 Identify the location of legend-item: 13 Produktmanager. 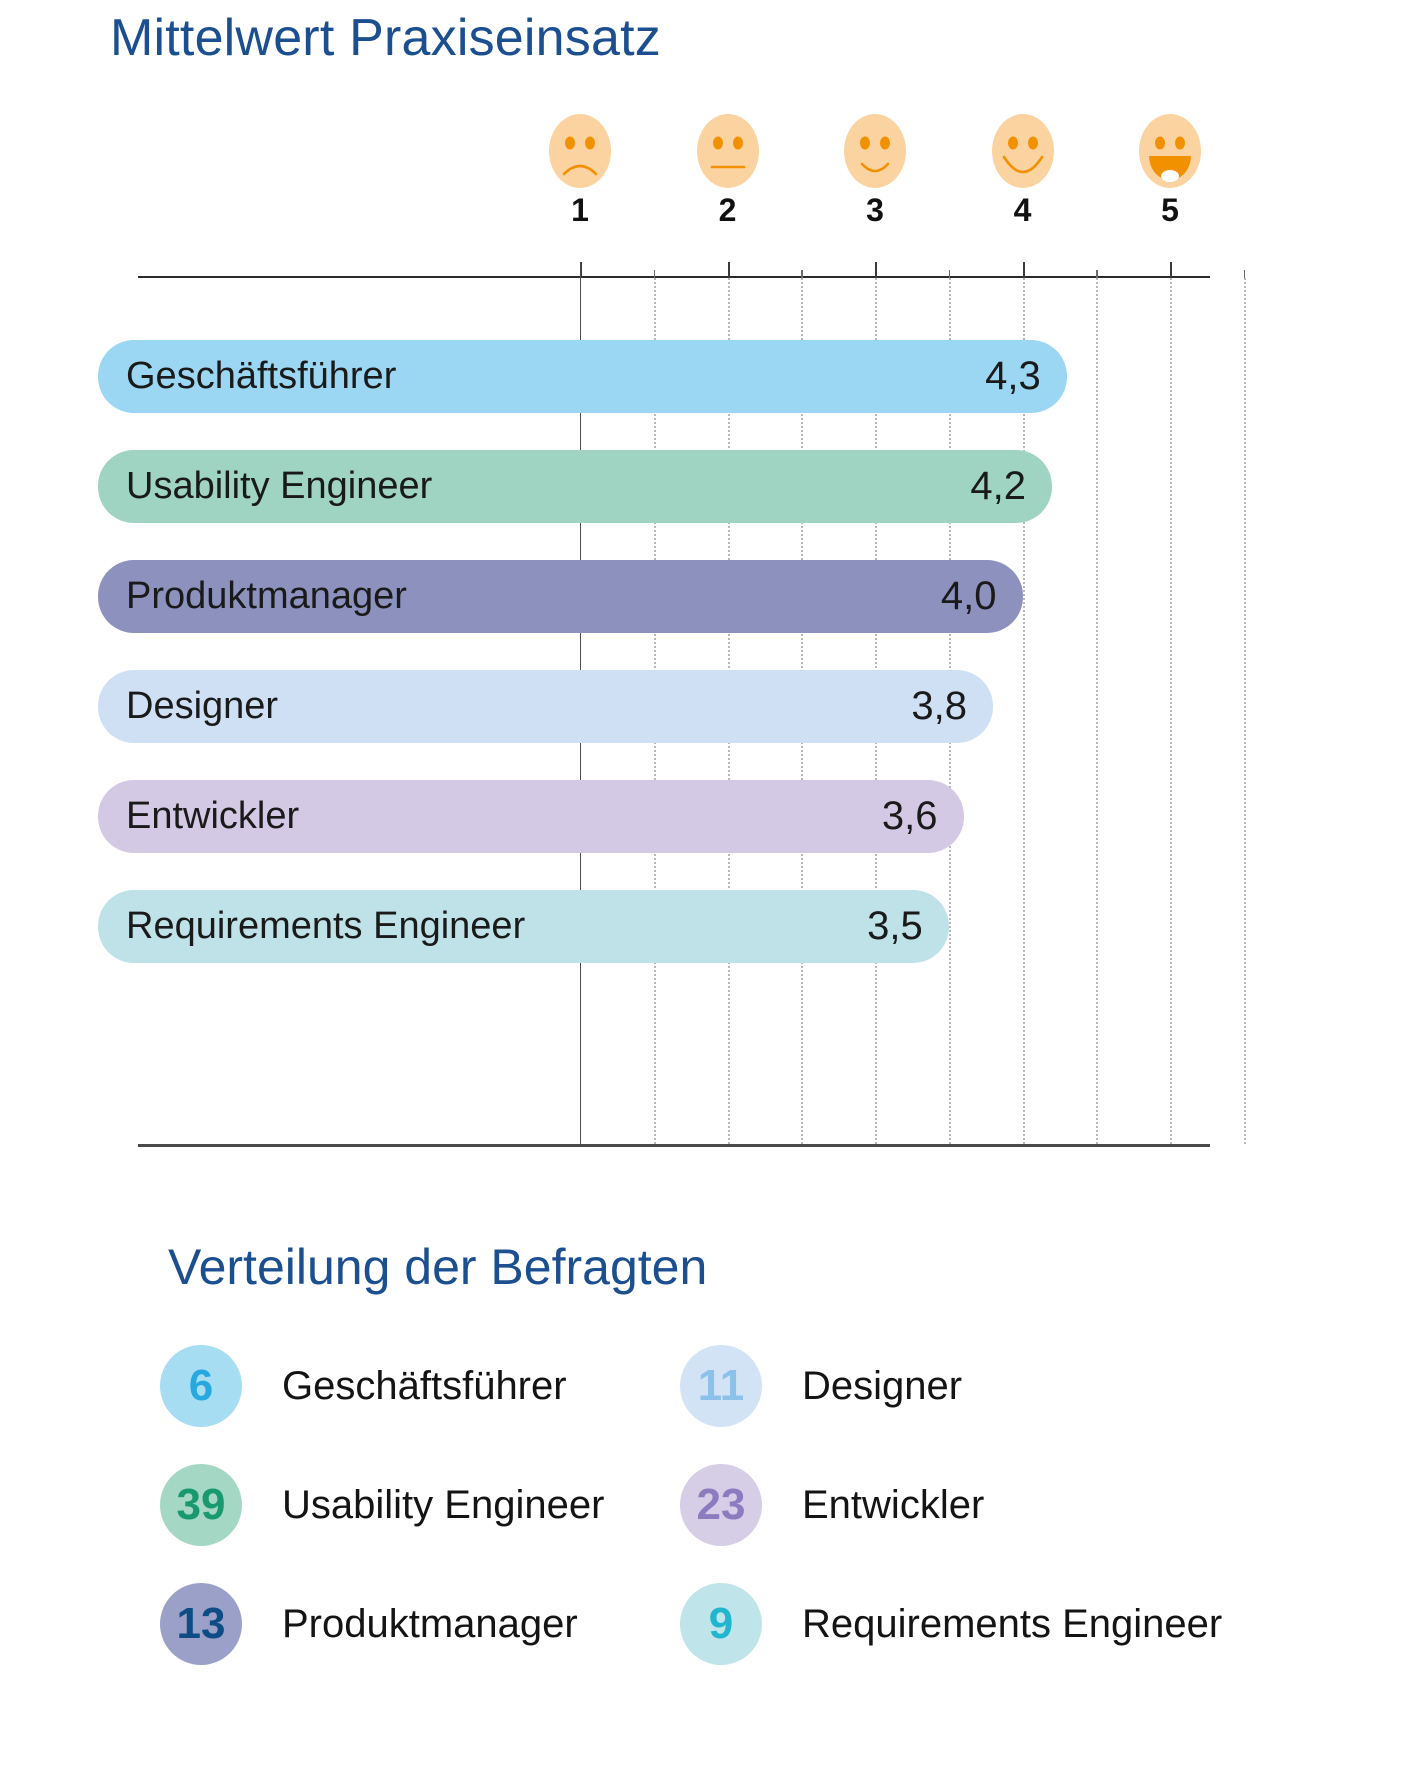
(369, 1624).